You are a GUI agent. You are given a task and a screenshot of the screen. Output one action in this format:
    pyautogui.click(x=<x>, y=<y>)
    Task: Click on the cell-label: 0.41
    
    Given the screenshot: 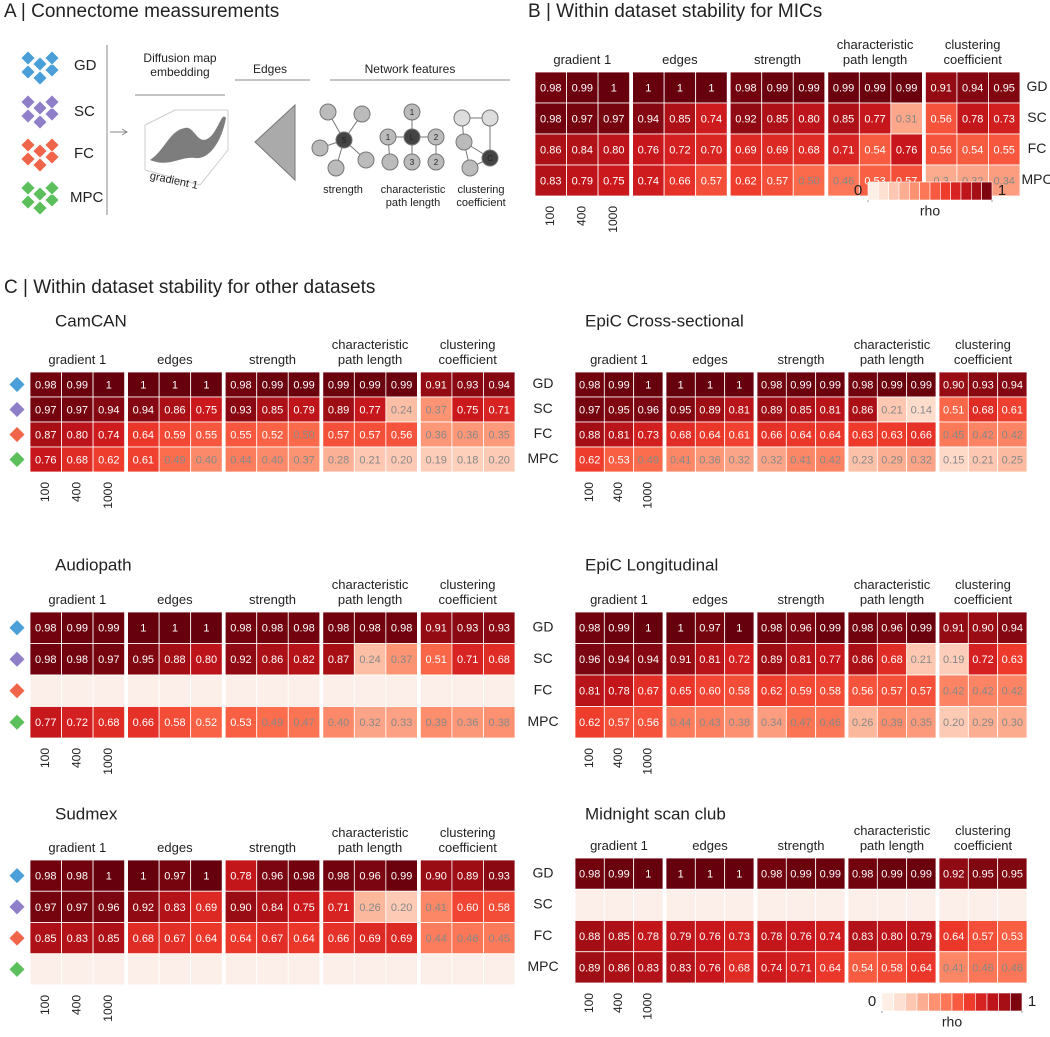 What is the action you would take?
    pyautogui.click(x=953, y=968)
    